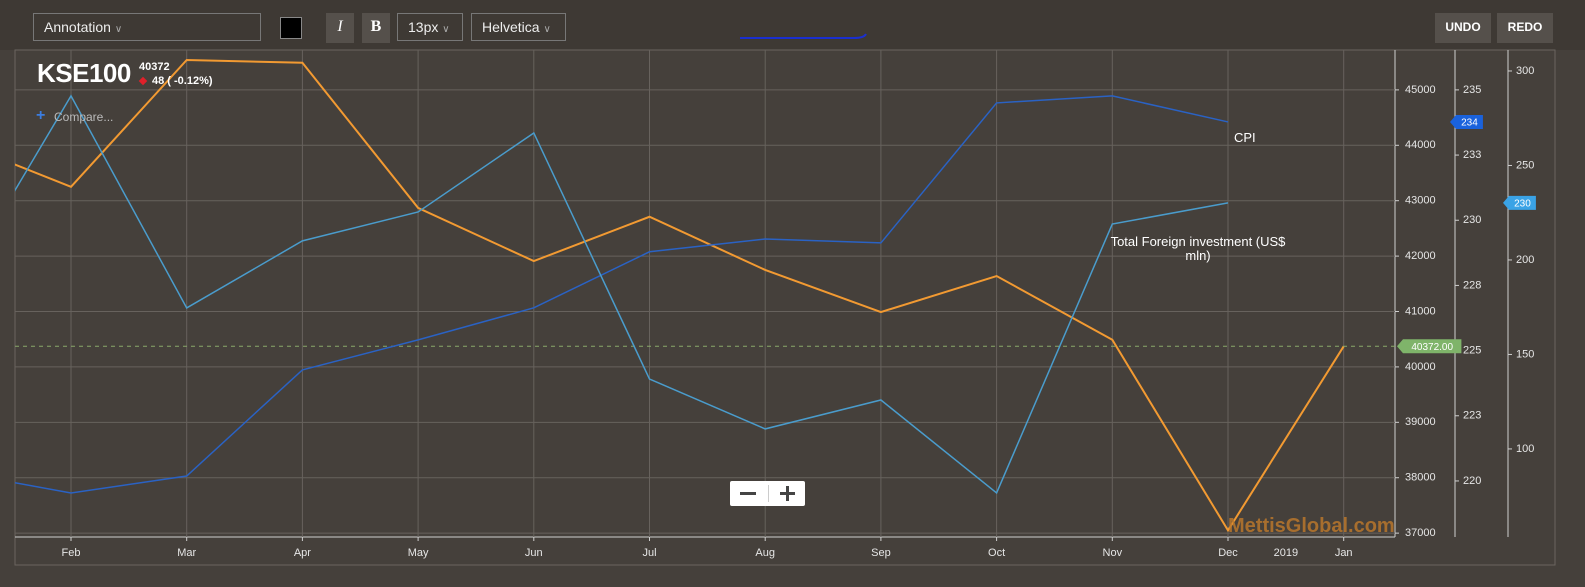  What do you see at coordinates (1472, 481) in the screenshot?
I see `y2-tick-label: 220` at bounding box center [1472, 481].